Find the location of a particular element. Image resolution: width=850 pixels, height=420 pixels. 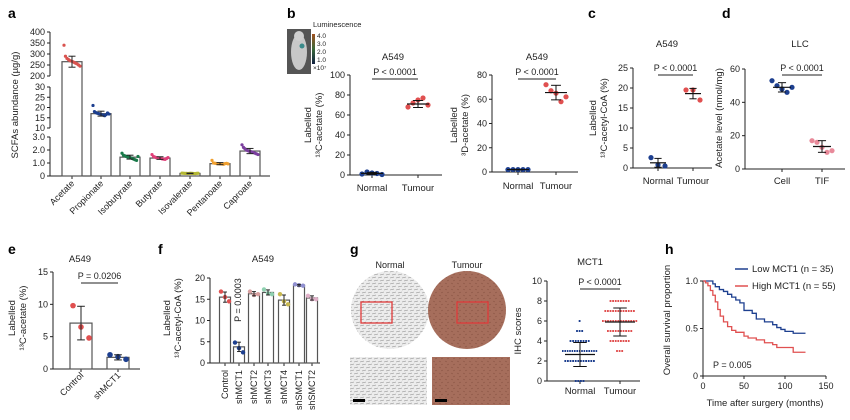

colorbar-tick: 2.0 is located at coordinates (321, 52).